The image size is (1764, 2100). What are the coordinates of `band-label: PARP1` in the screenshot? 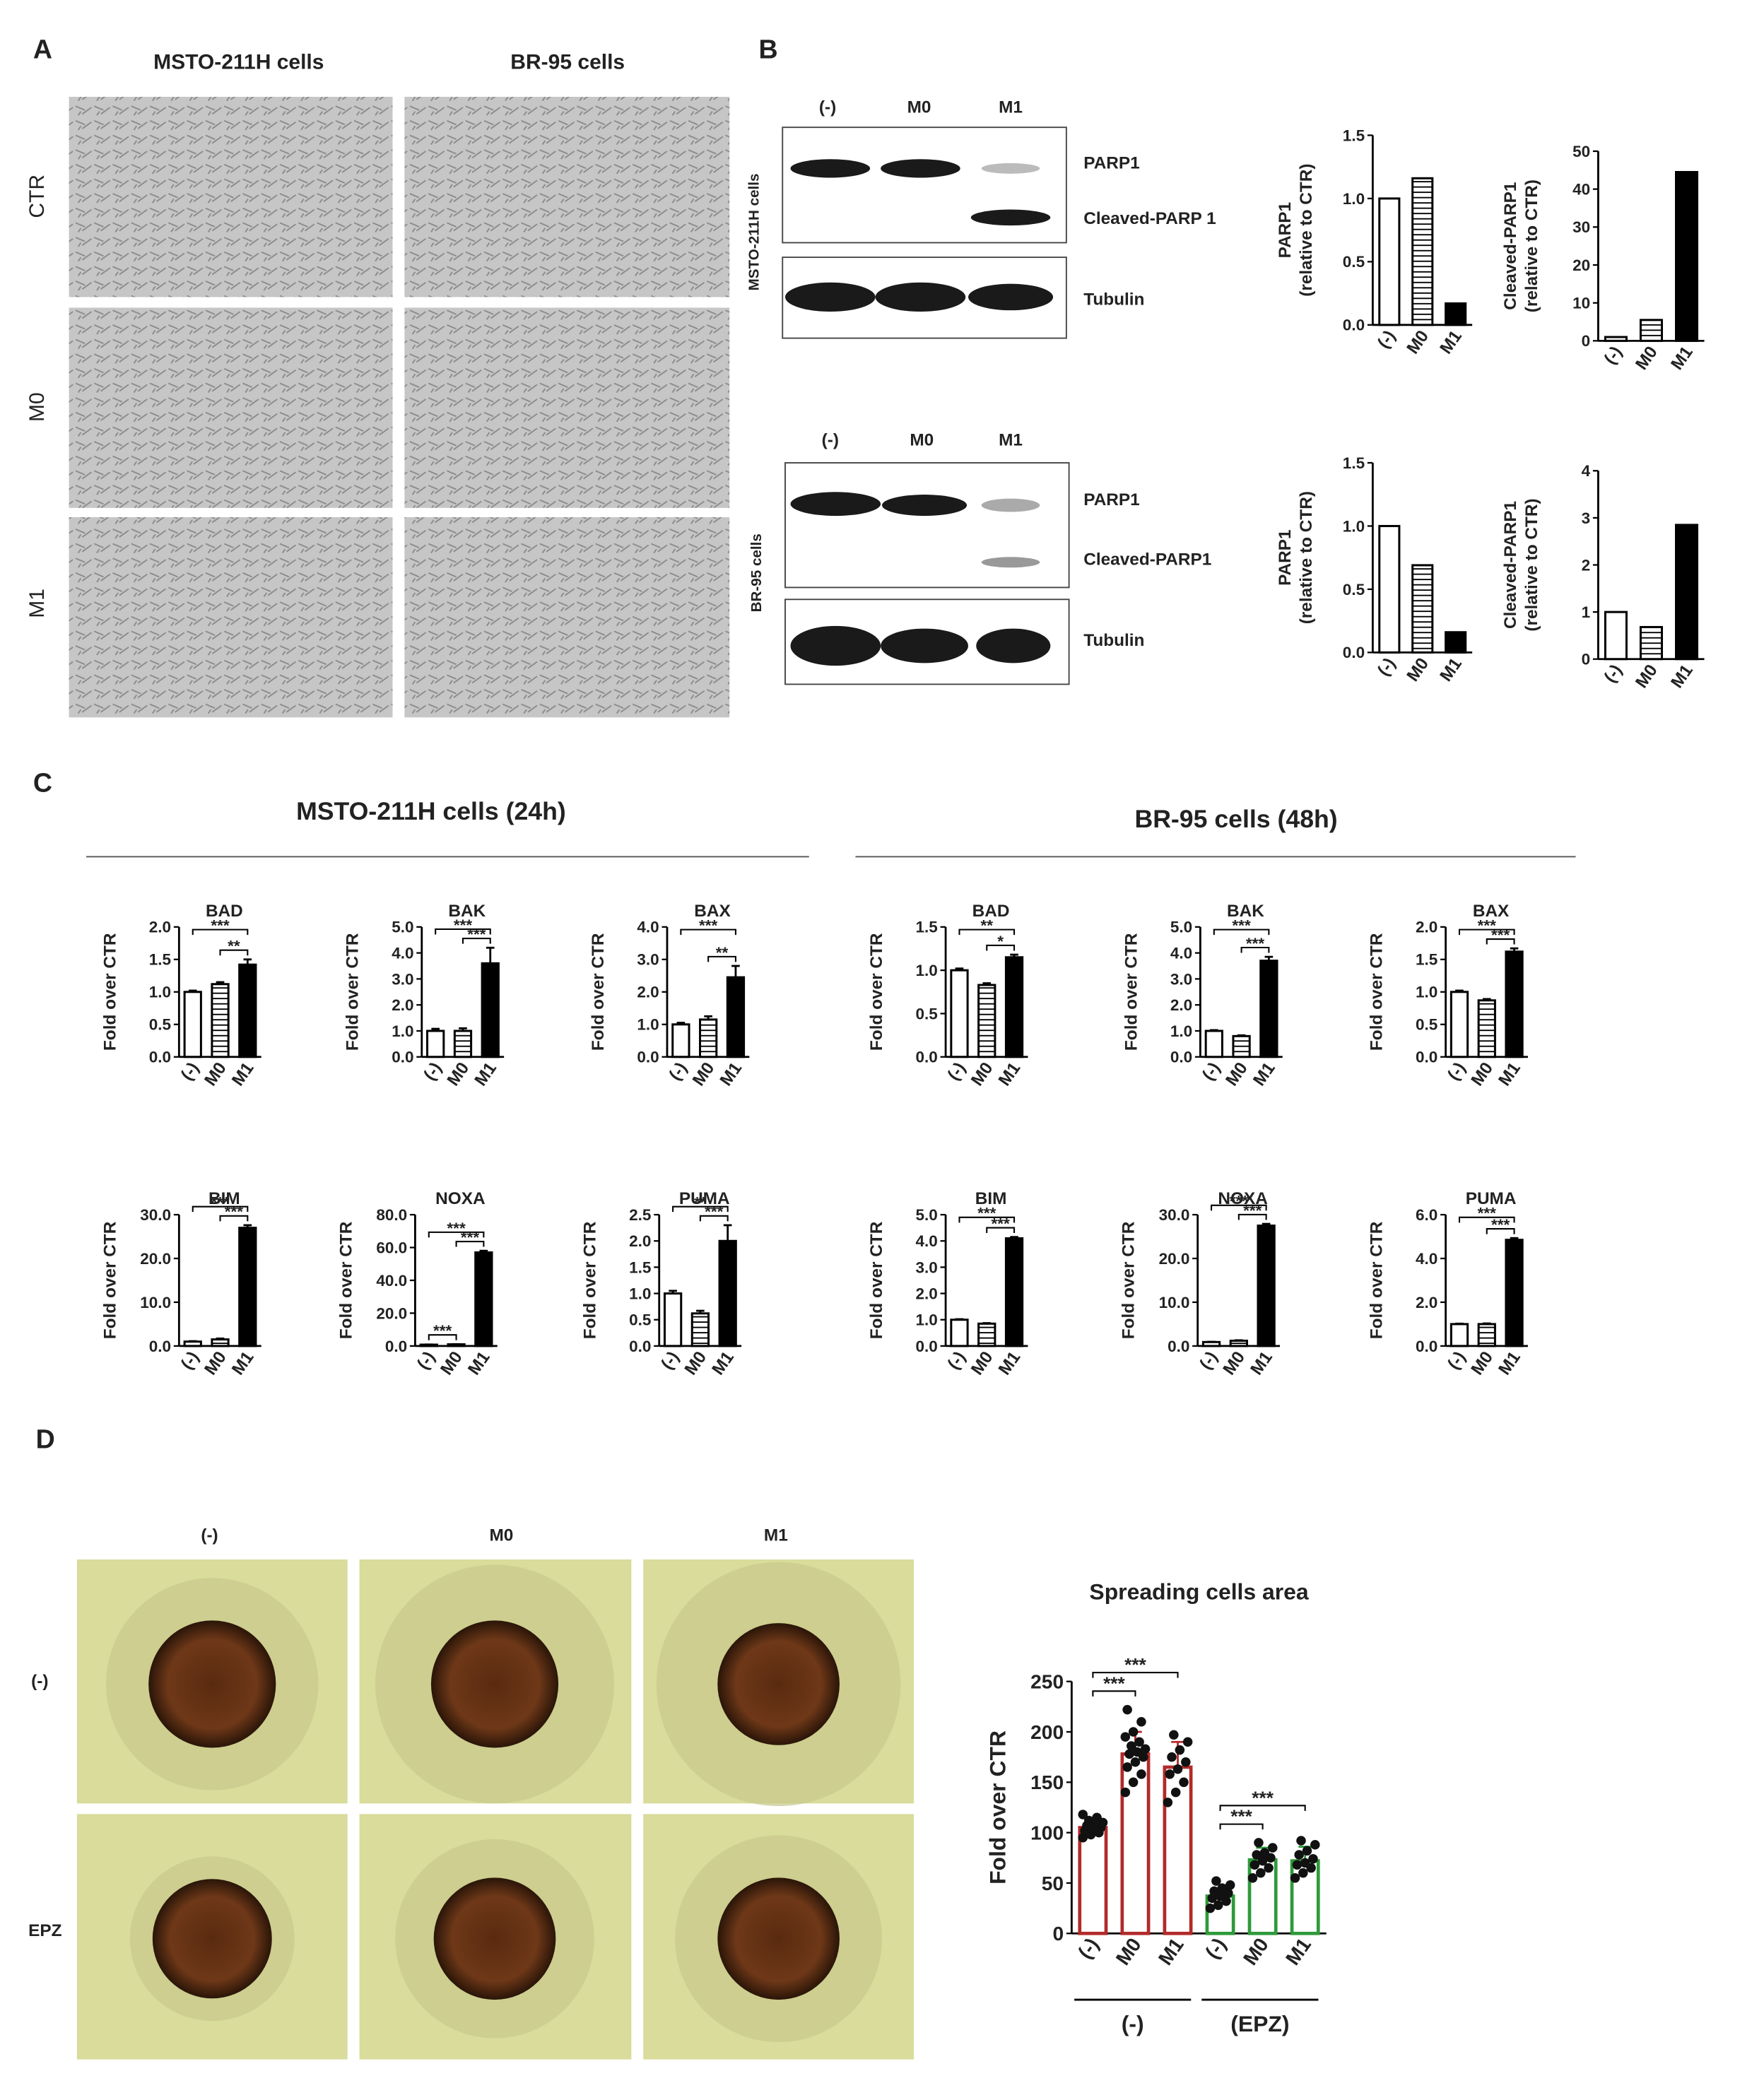 It's located at (1111, 499).